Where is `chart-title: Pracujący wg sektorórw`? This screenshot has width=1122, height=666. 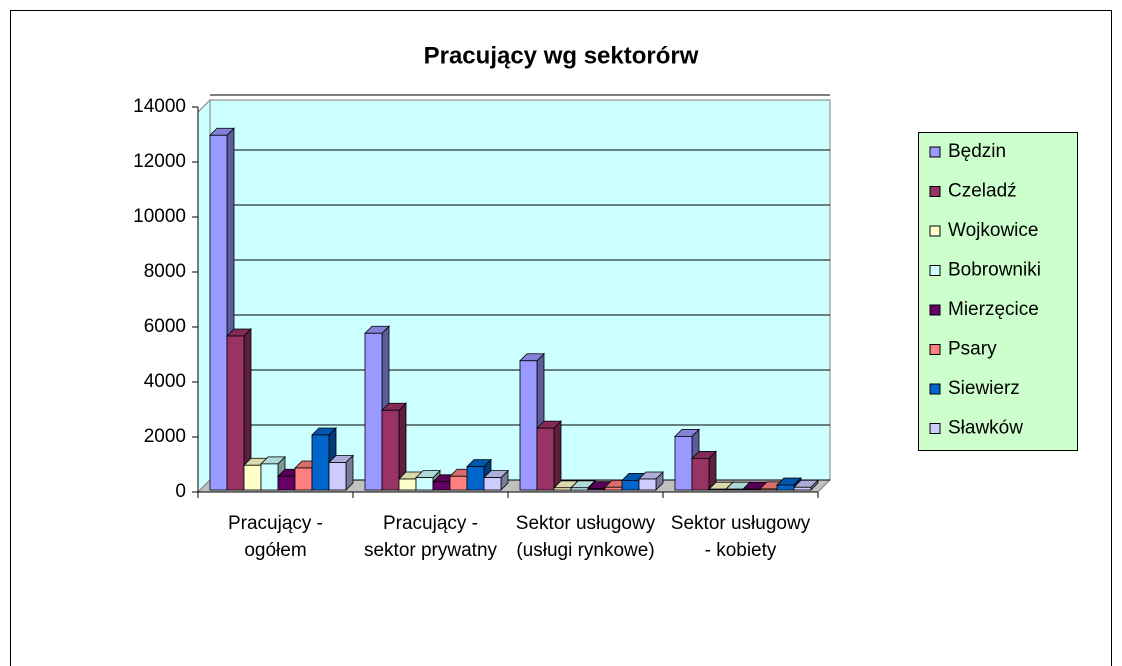 chart-title: Pracujący wg sektorórw is located at coordinates (561, 55).